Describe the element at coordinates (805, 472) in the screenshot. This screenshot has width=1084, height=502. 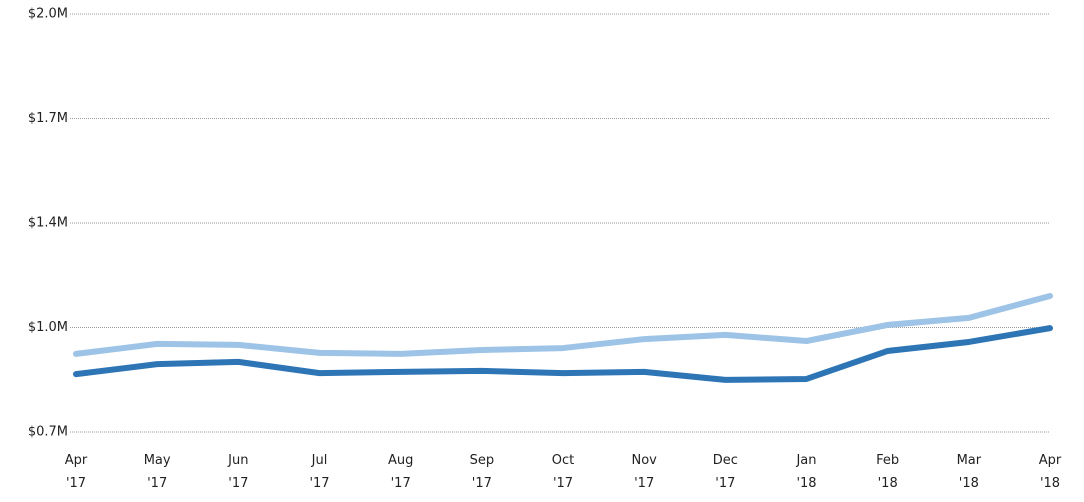
I see `x-tick-label: Jan '18` at that location.